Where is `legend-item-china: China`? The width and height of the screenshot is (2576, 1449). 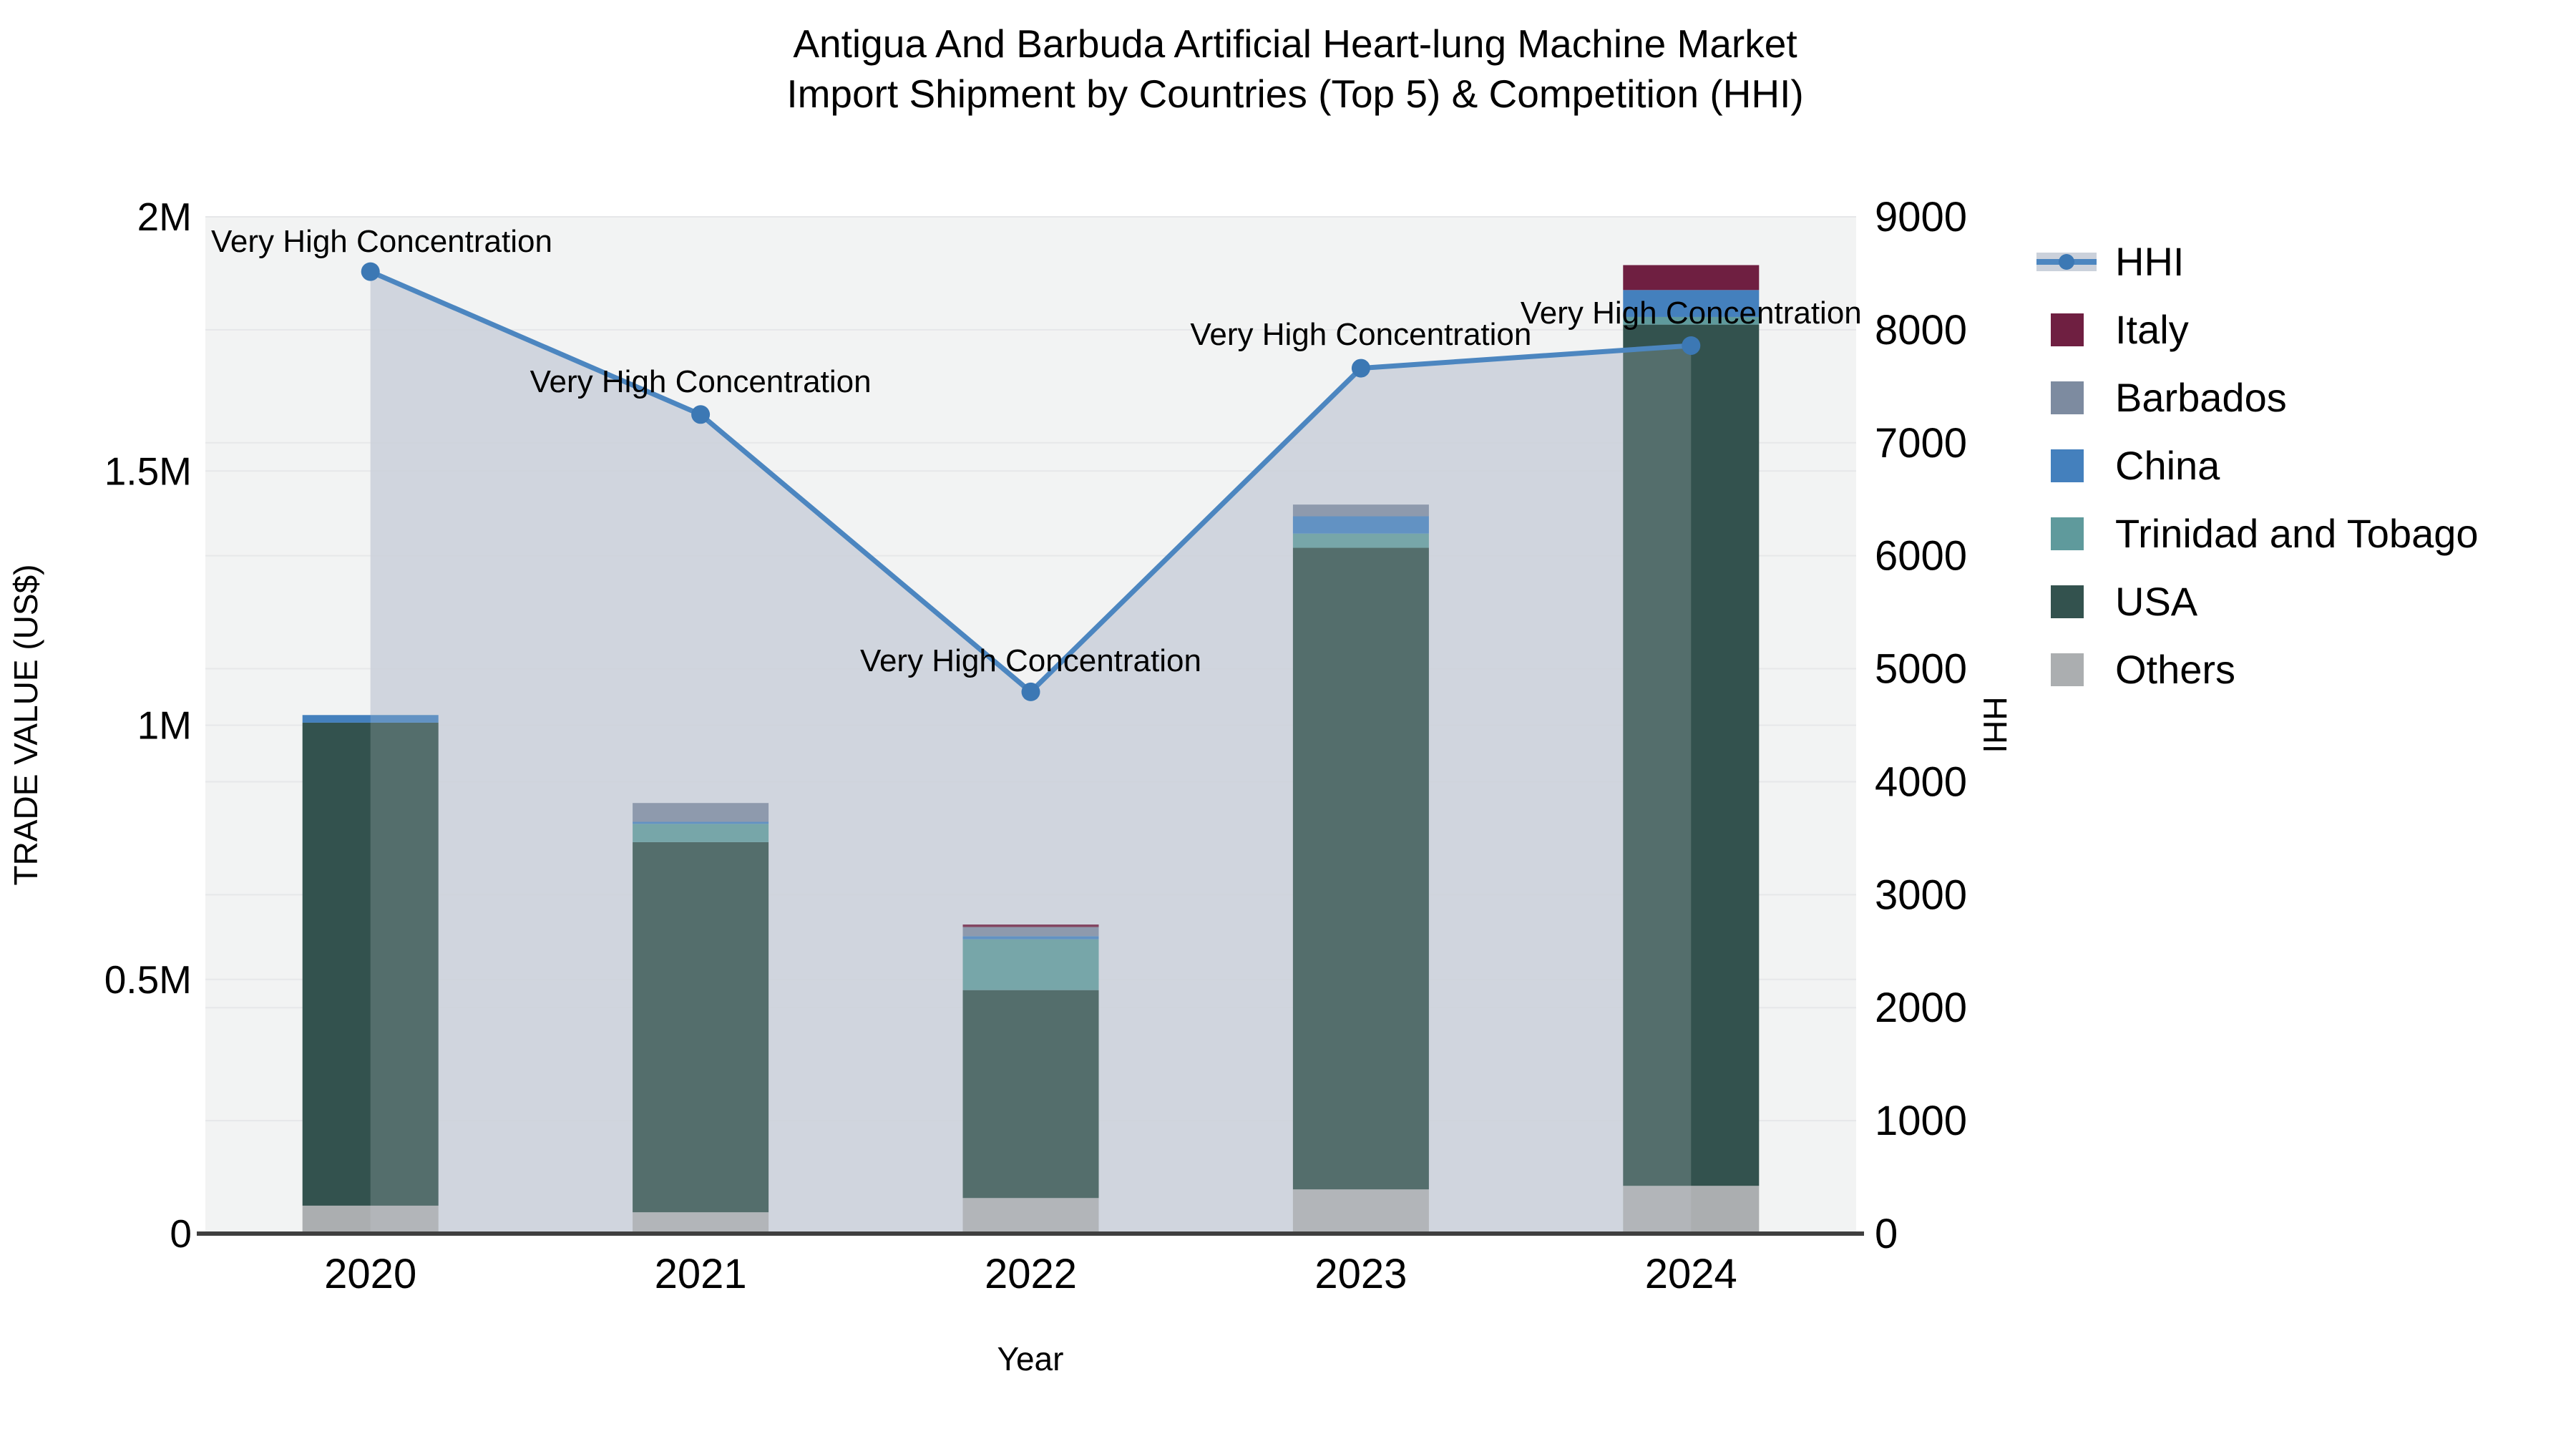 legend-item-china: China is located at coordinates (2257, 465).